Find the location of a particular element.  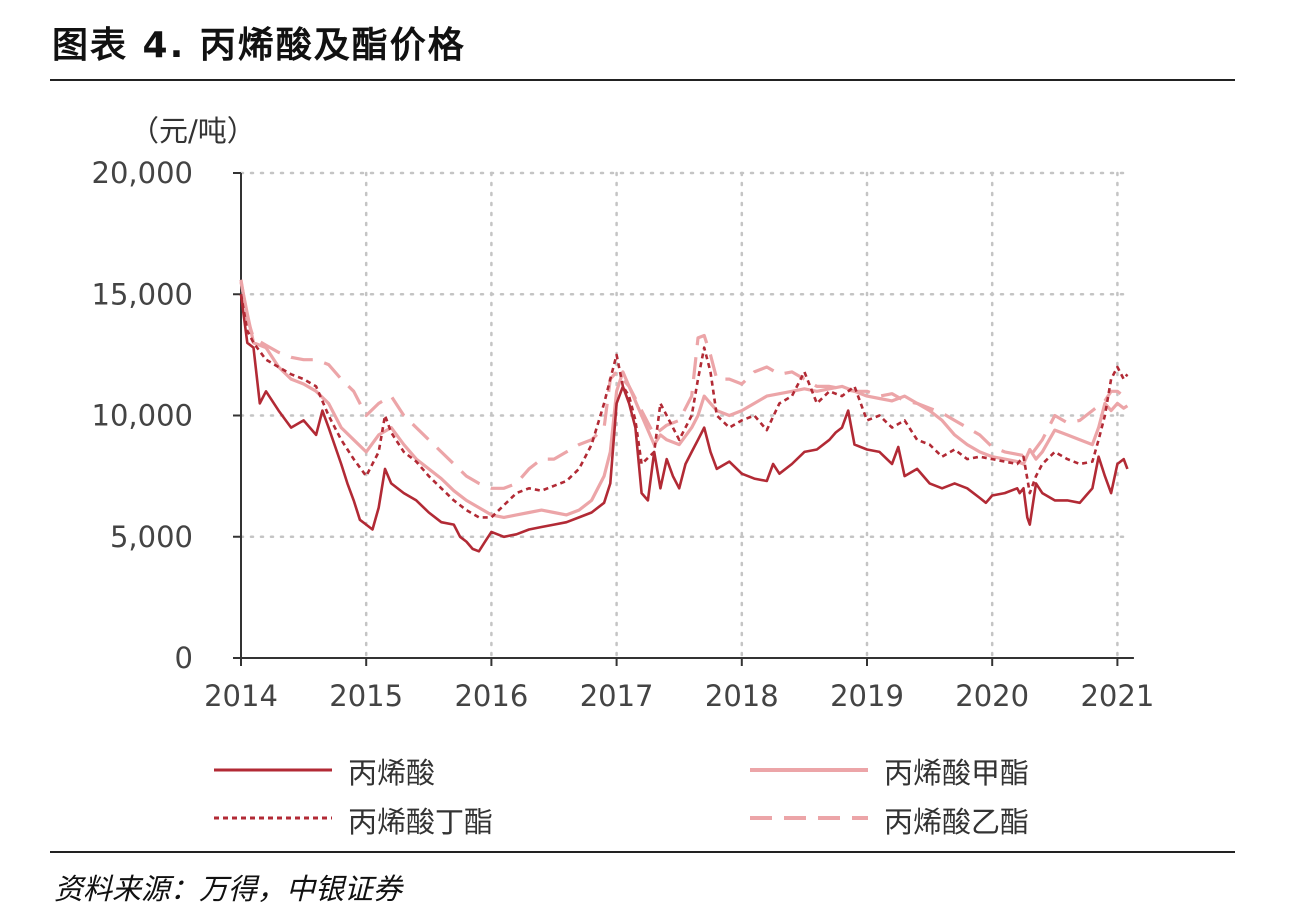

legend-label-methyl-acrylate: 丙烯酸甲酯 is located at coordinates (957, 773).